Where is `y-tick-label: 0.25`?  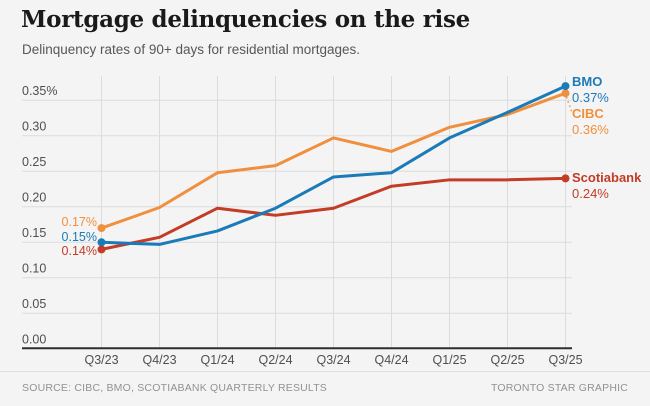 y-tick-label: 0.25 is located at coordinates (34, 162).